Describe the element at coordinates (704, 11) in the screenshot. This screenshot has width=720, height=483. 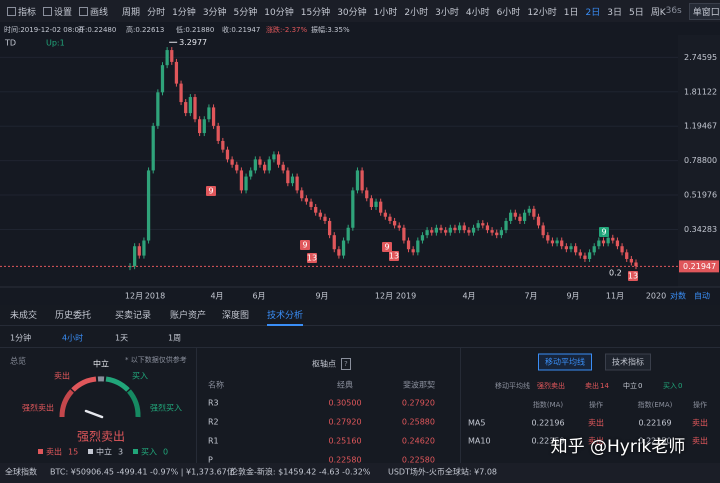
I see `window-button: 单窗口` at that location.